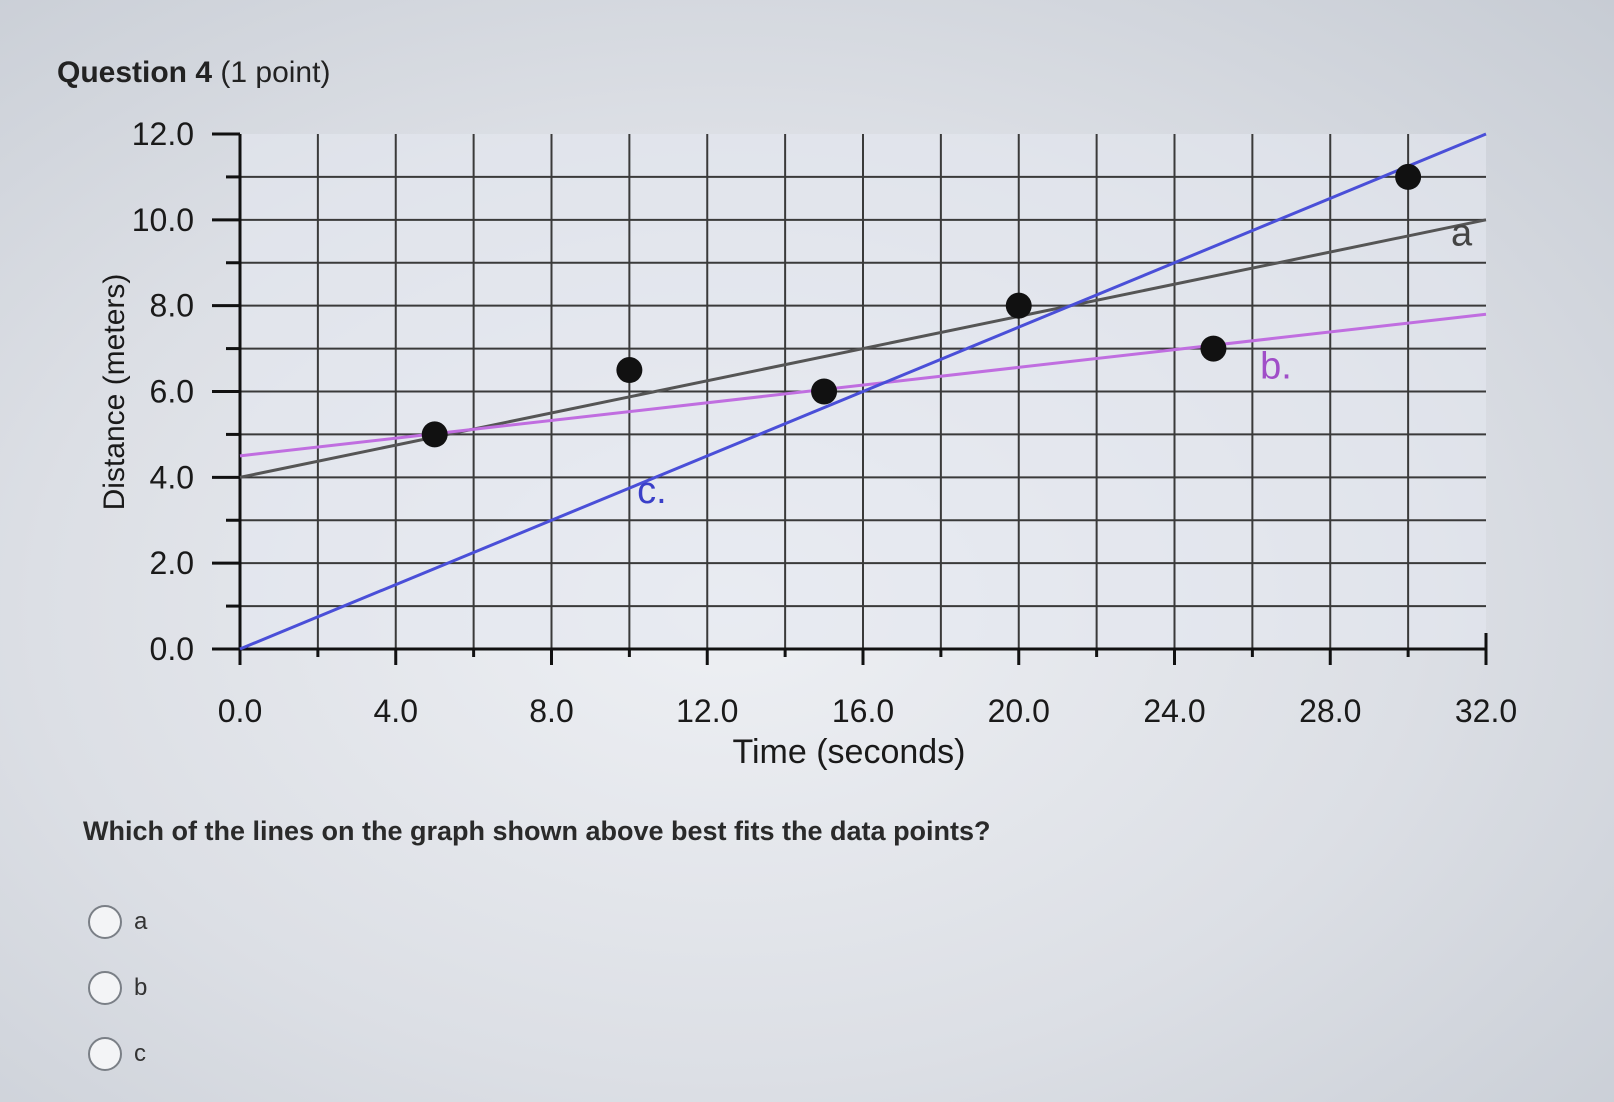  I want to click on line-label-c: c., so click(652, 491).